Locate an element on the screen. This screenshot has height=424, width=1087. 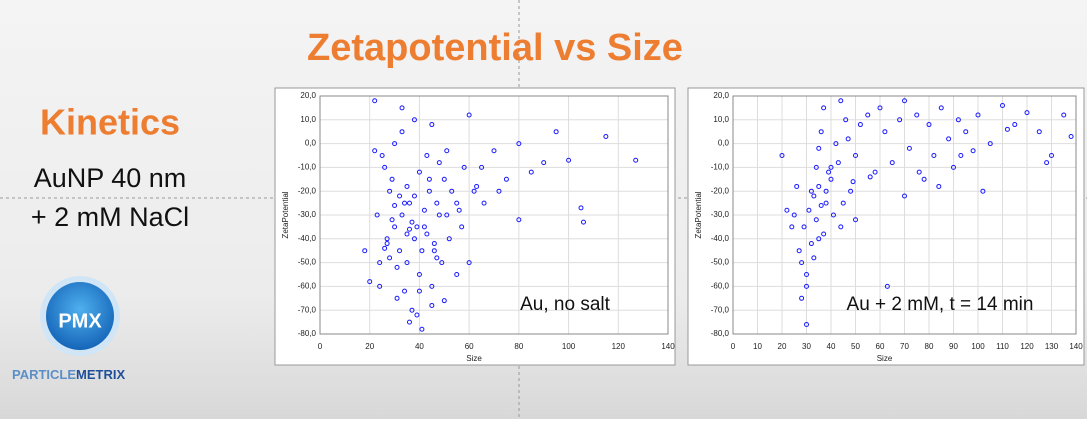
logo is located at coordinates (80, 316).